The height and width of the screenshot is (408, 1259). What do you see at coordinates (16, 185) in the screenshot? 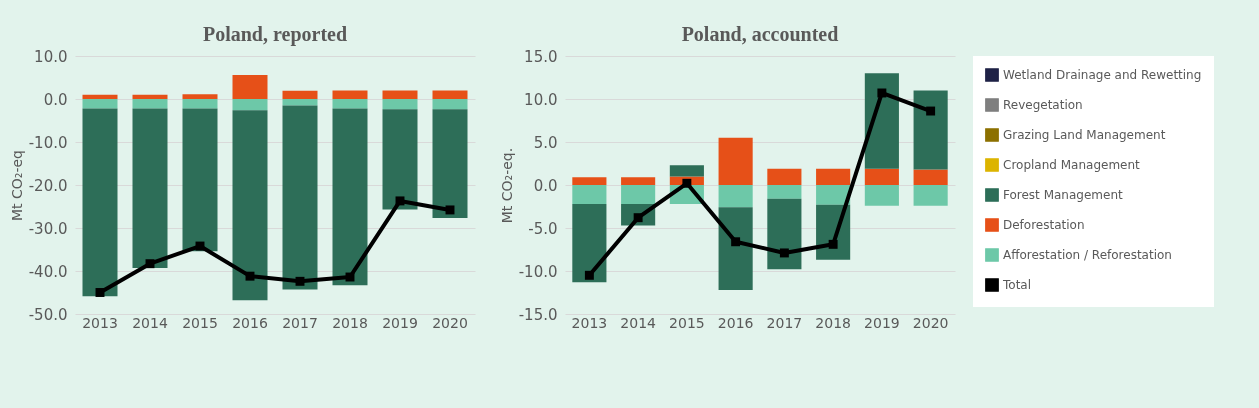
I see `y-axis-title: Mt CO₂-eq` at bounding box center [16, 185].